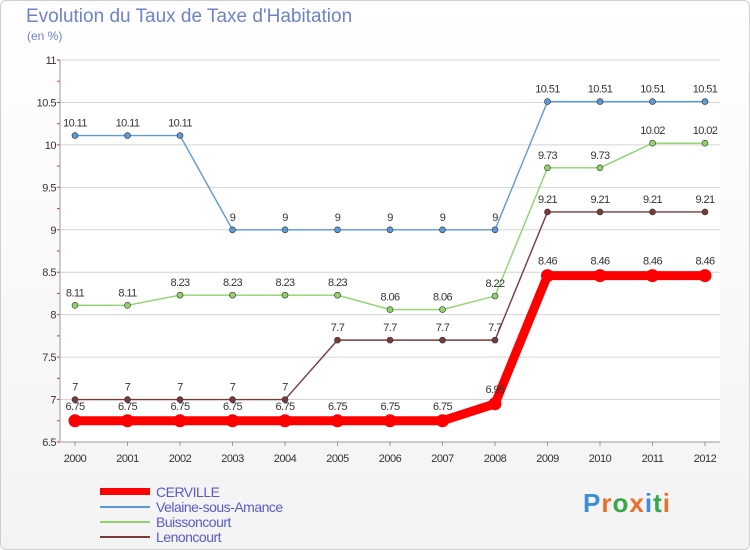 This screenshot has height=550, width=750. I want to click on y-tick-label: 10.5, so click(47, 103).